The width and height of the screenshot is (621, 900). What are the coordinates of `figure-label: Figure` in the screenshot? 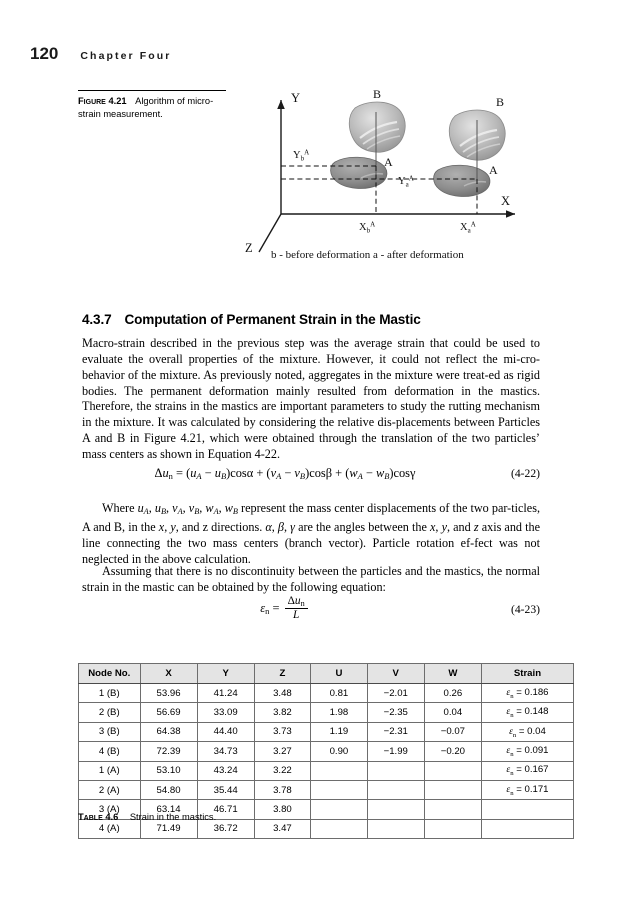 It's located at (92, 101).